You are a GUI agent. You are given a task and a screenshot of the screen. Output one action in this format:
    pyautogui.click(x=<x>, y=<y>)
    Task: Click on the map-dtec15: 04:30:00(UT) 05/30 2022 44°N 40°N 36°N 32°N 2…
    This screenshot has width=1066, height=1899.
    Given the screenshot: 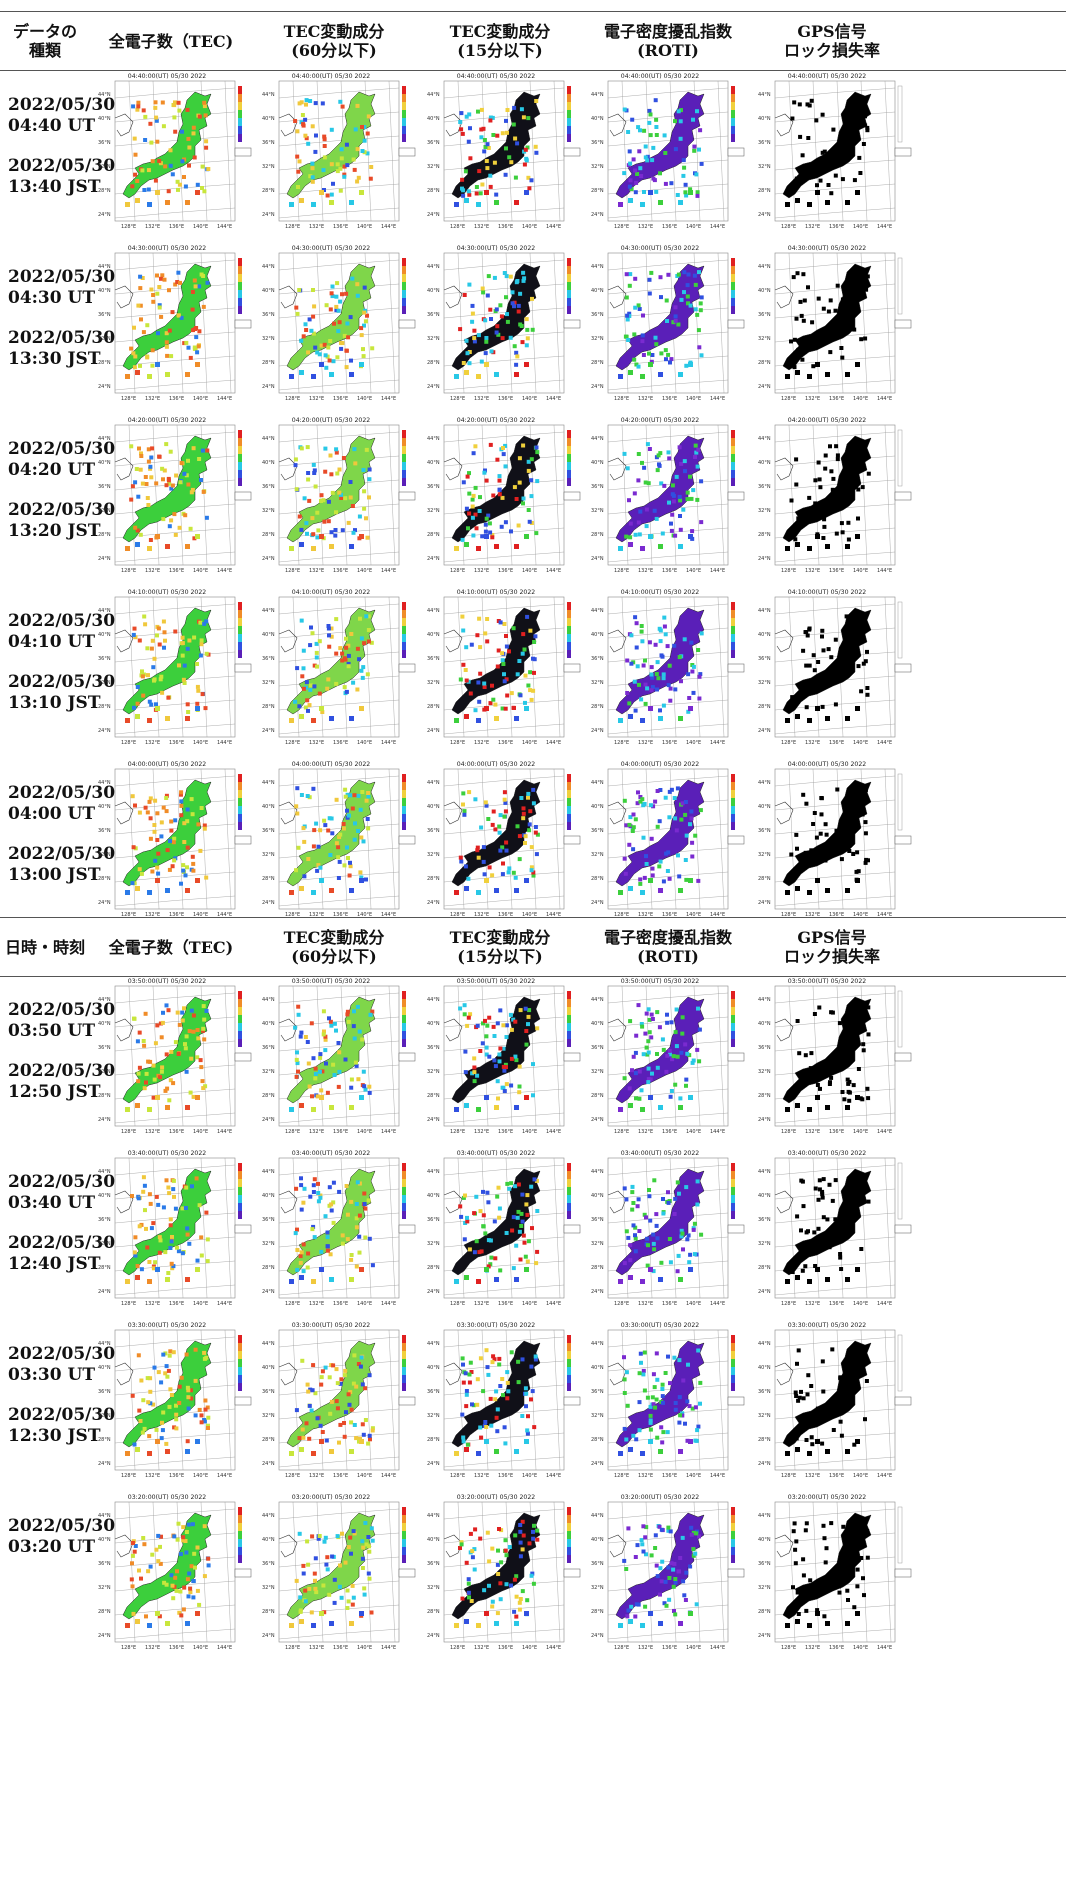 What is the action you would take?
    pyautogui.click(x=504, y=330)
    